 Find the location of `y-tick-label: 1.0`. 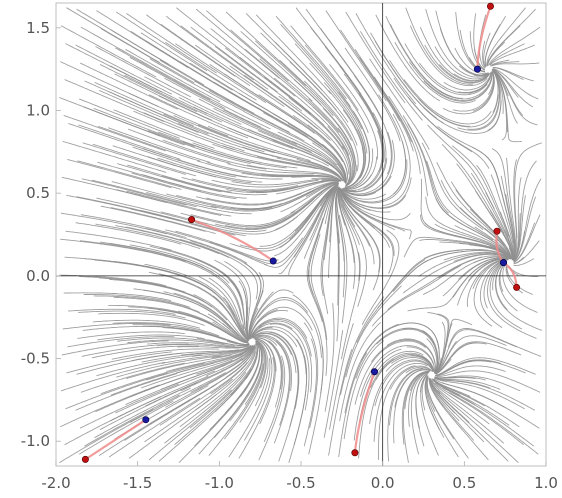

y-tick-label: 1.0 is located at coordinates (38, 110).